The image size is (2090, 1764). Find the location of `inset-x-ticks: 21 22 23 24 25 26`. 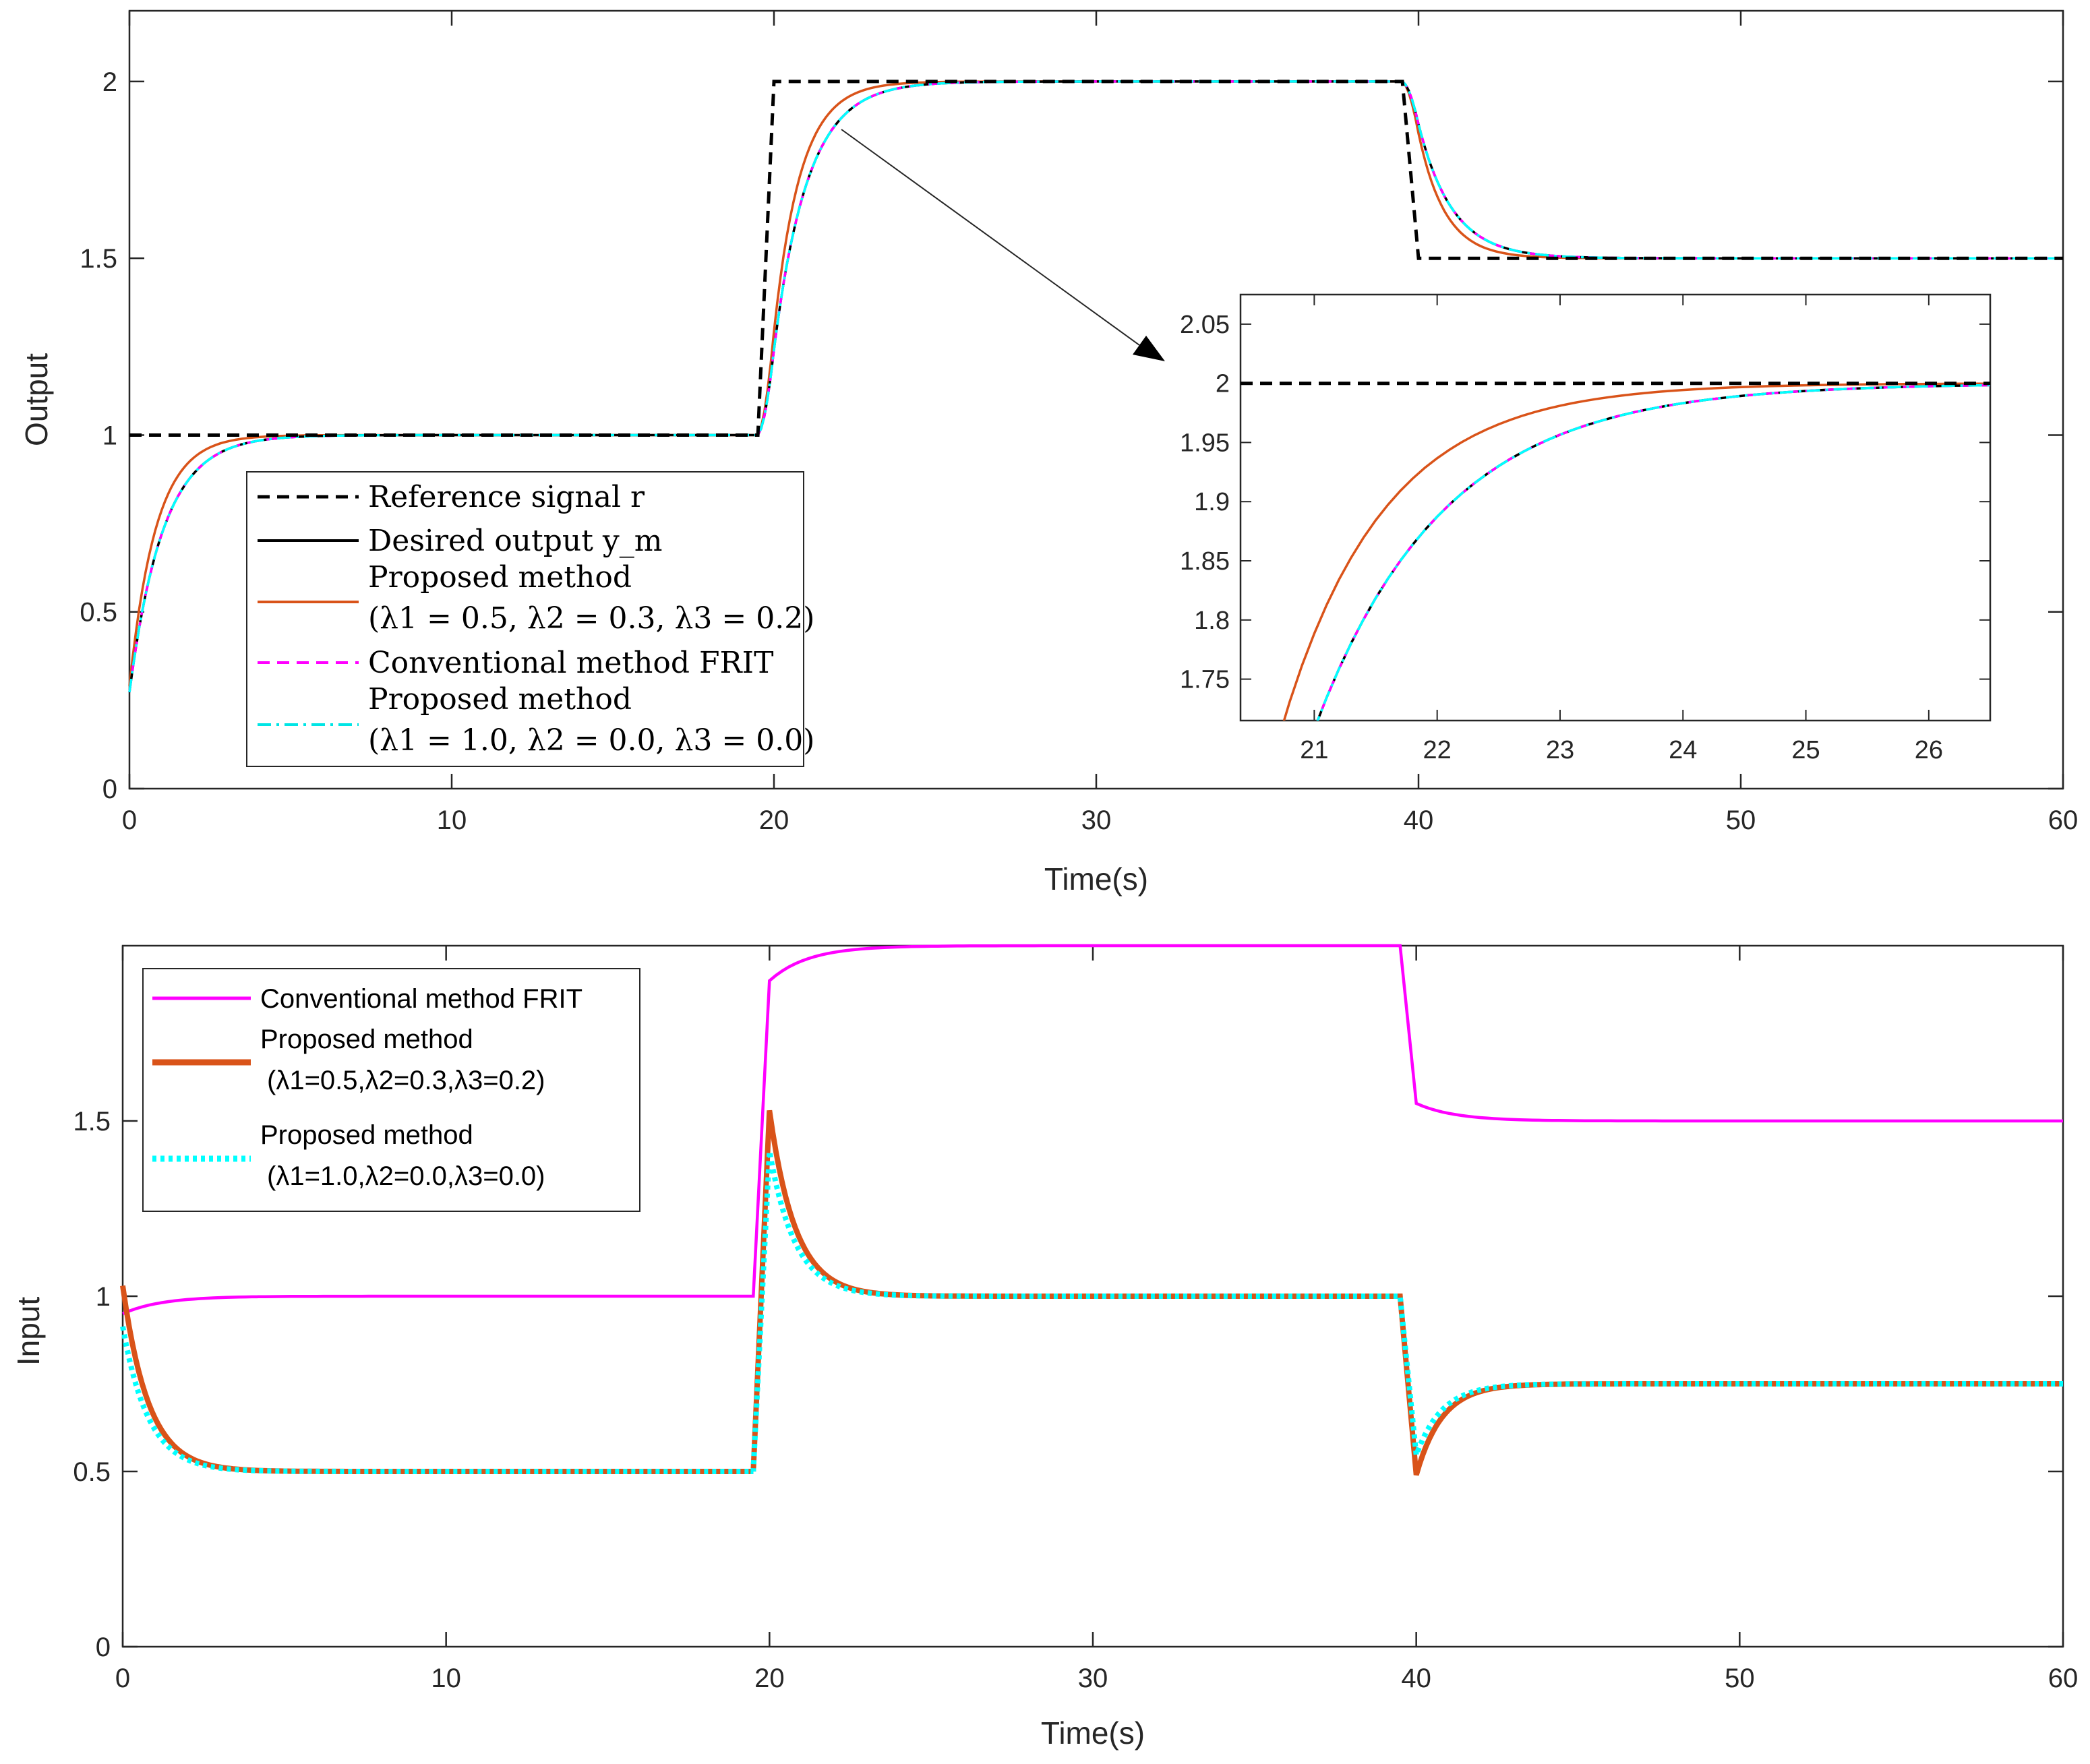

inset-x-ticks: 21 22 23 24 25 26 is located at coordinates (1621, 529).